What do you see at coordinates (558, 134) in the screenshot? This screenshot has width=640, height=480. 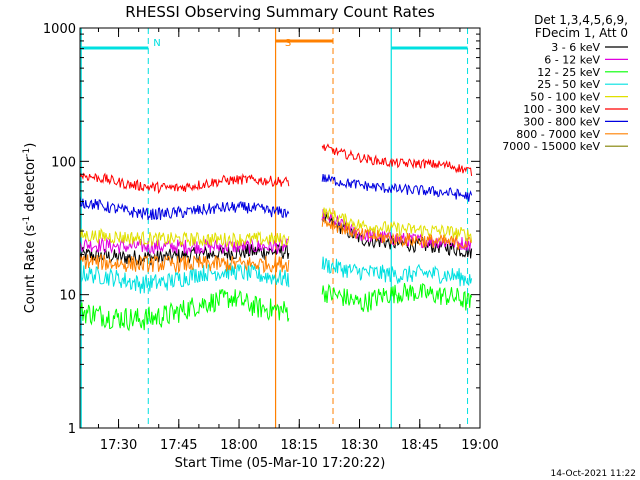 I see `legend-label-7: 800 - 7000 keV` at bounding box center [558, 134].